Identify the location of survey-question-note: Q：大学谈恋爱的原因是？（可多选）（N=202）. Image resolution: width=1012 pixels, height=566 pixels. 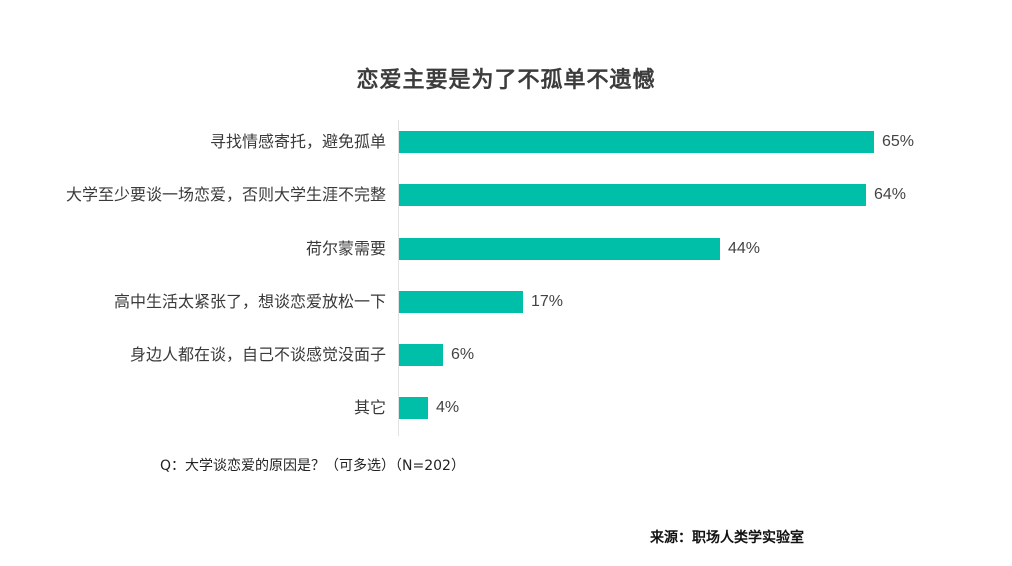
(312, 466).